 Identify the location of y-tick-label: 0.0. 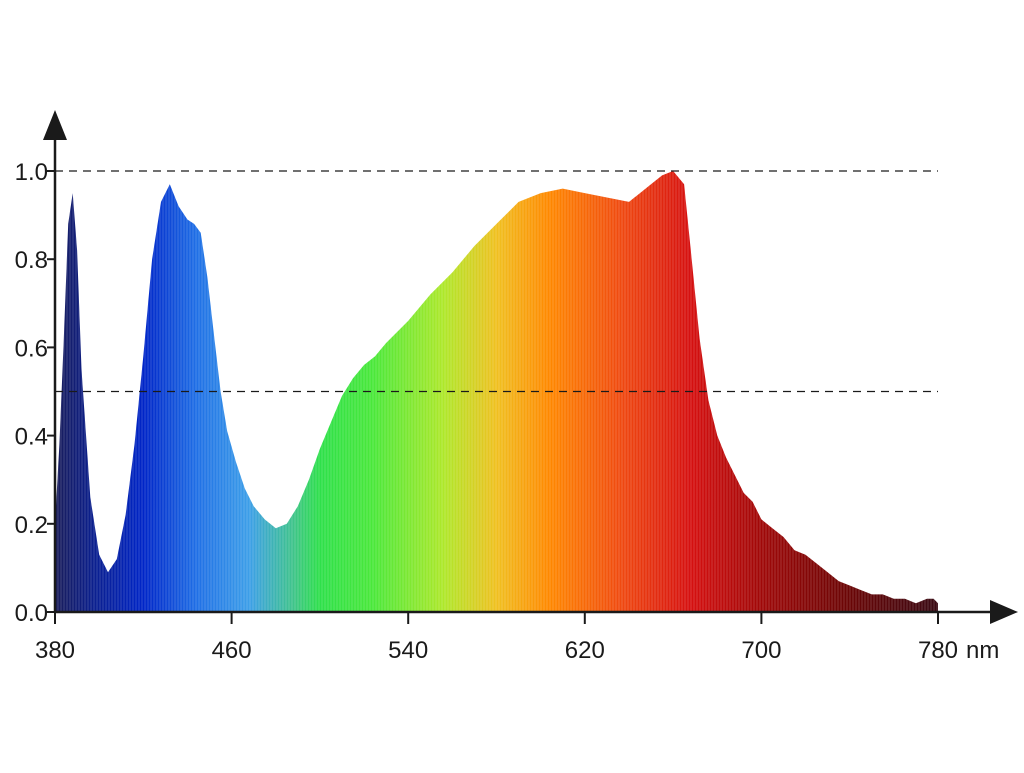
(31, 613).